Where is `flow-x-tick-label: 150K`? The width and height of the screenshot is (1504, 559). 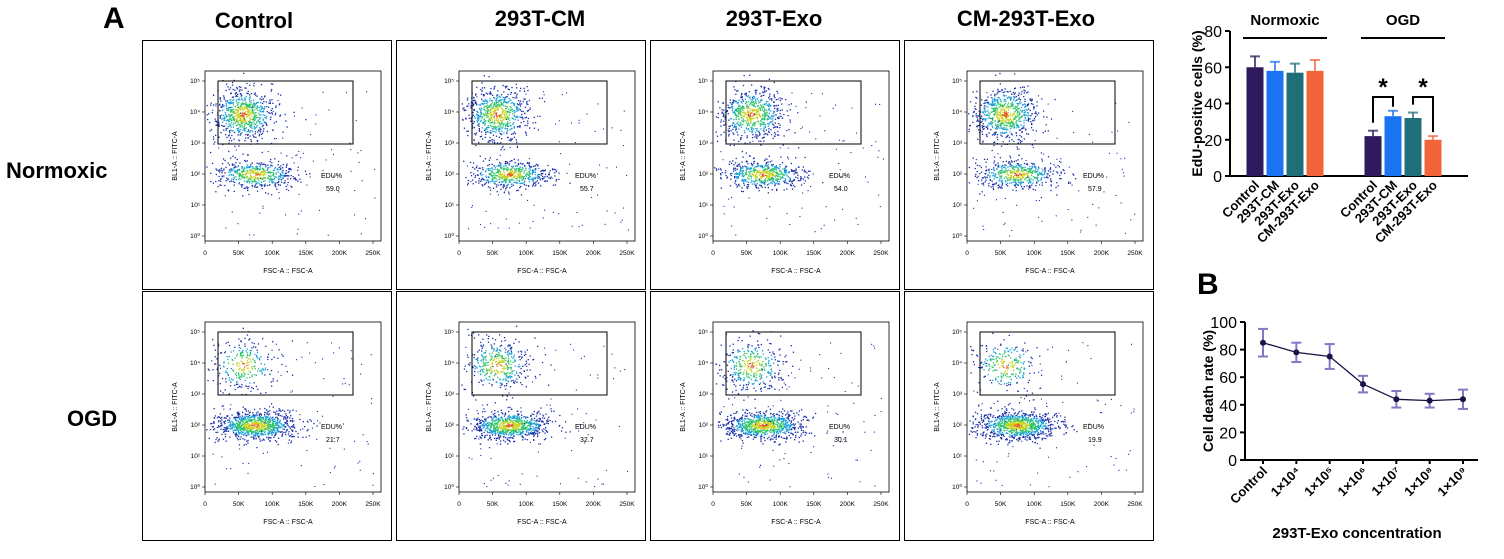
flow-x-tick-label: 150K is located at coordinates (1068, 253).